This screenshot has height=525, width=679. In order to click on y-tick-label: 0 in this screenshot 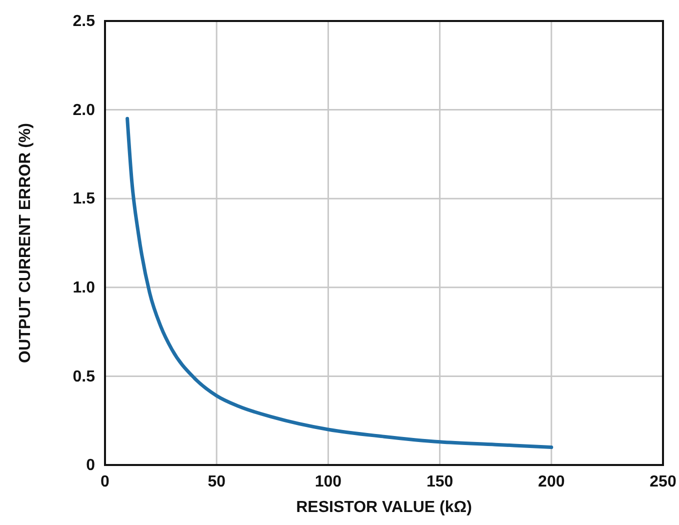, I will do `click(91, 465)`.